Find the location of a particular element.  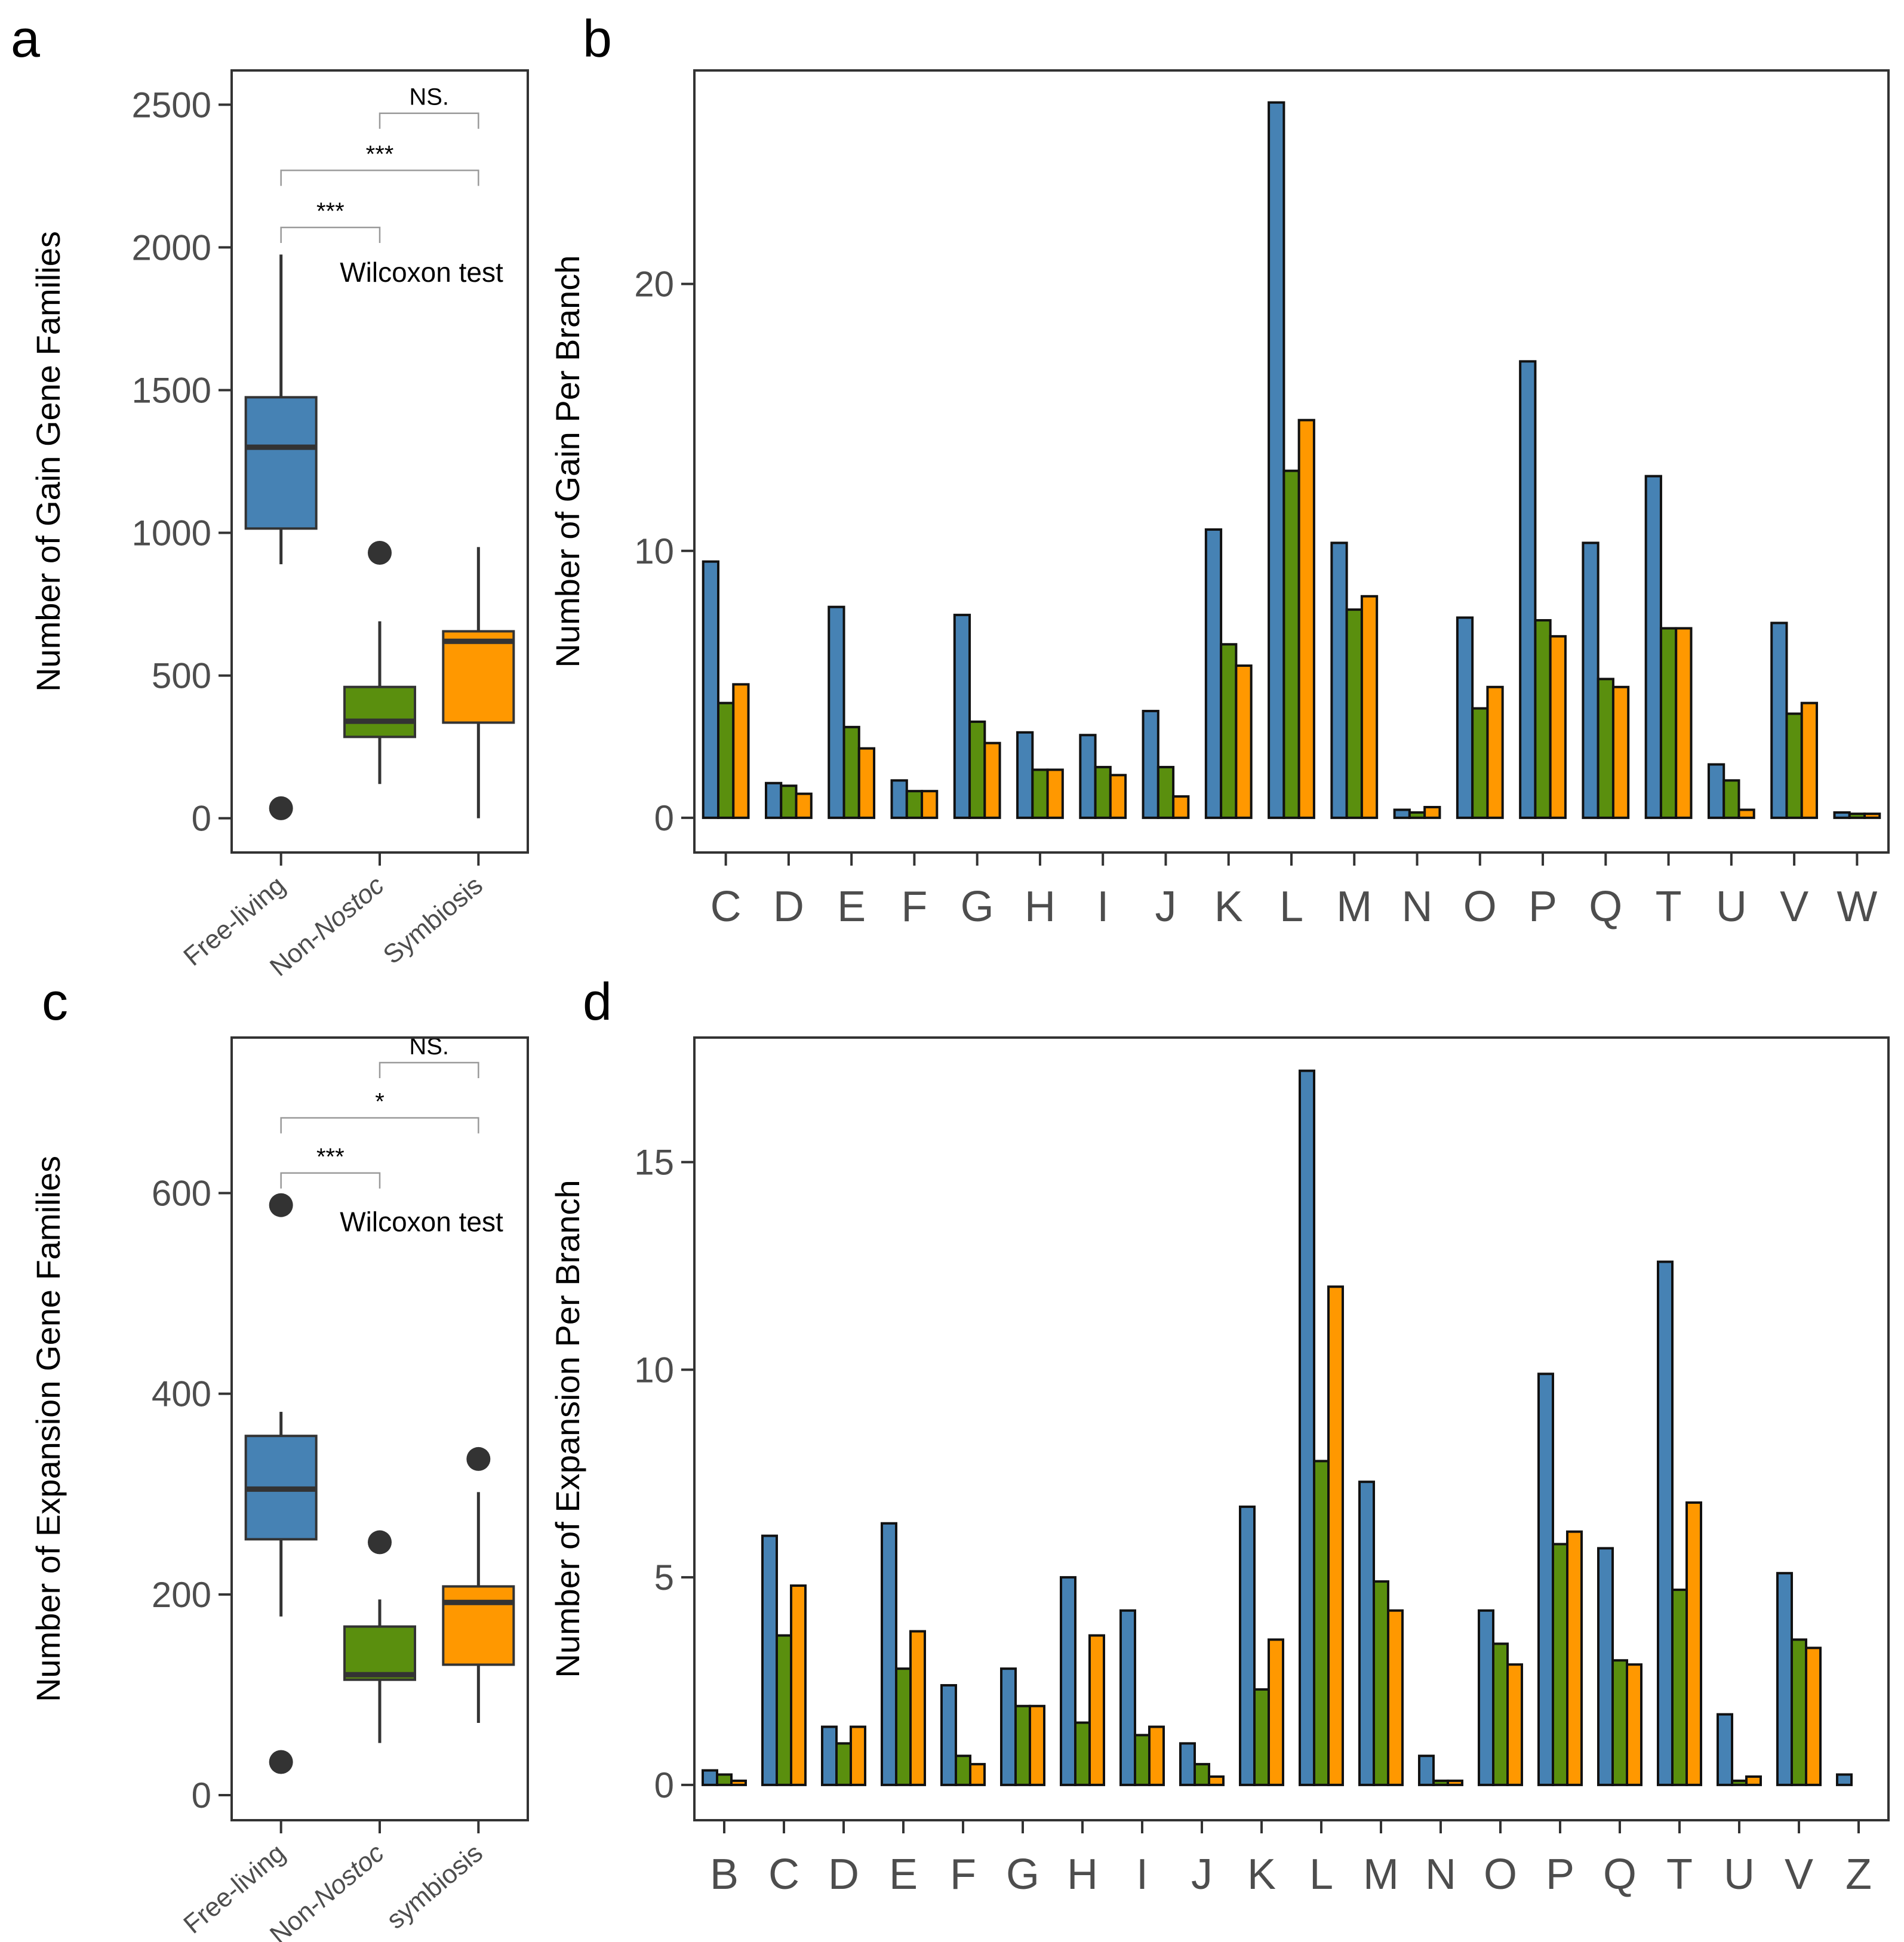

y-tick-label: 2000 is located at coordinates (171, 247).